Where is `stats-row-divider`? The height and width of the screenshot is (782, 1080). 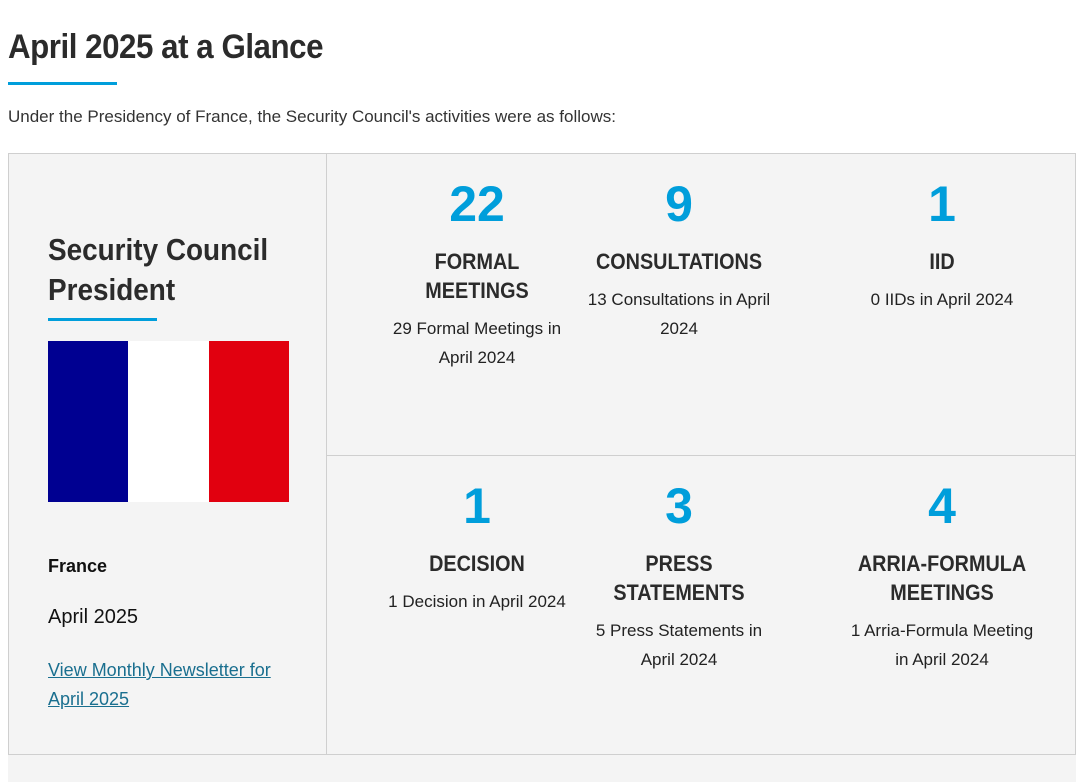 stats-row-divider is located at coordinates (701, 455).